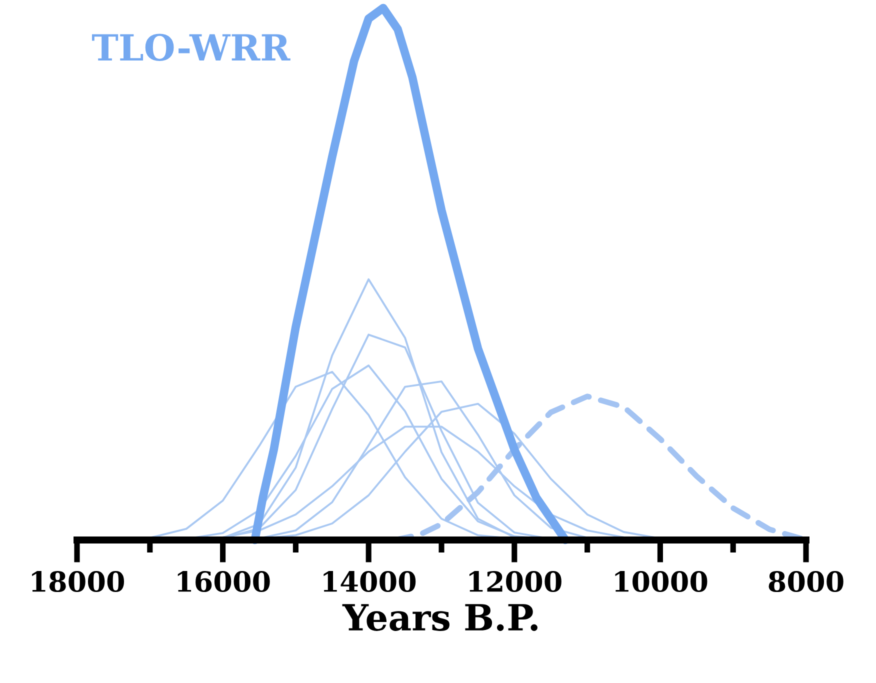  What do you see at coordinates (515, 581) in the screenshot?
I see `x-tick-label: 12000` at bounding box center [515, 581].